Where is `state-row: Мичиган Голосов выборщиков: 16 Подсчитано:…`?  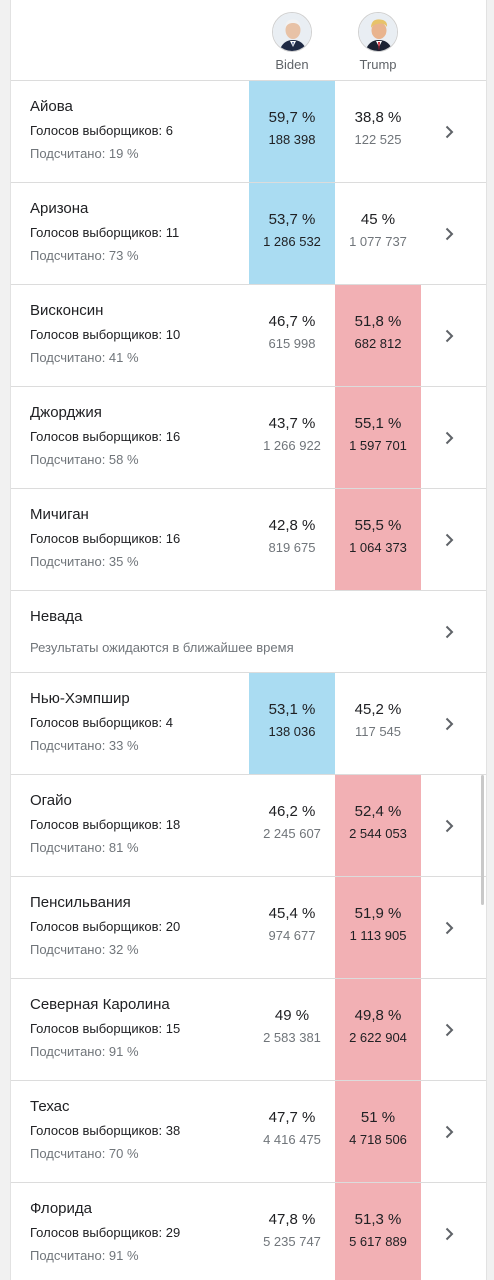
state-row: Мичиган Голосов выборщиков: 16 Подсчитано:… is located at coordinates (248, 540).